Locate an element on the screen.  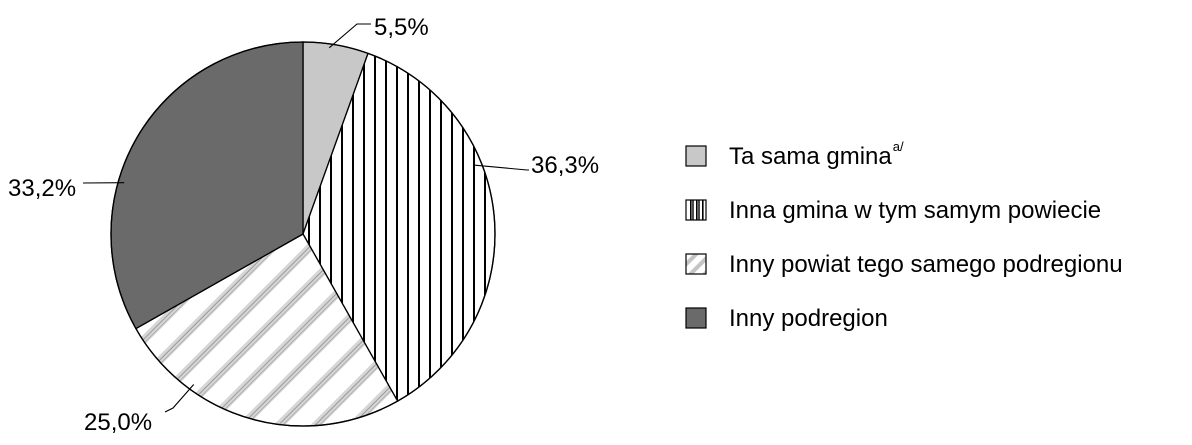
legend-label-ta-sama-gmina: Ta sama gmina is located at coordinates (810, 156).